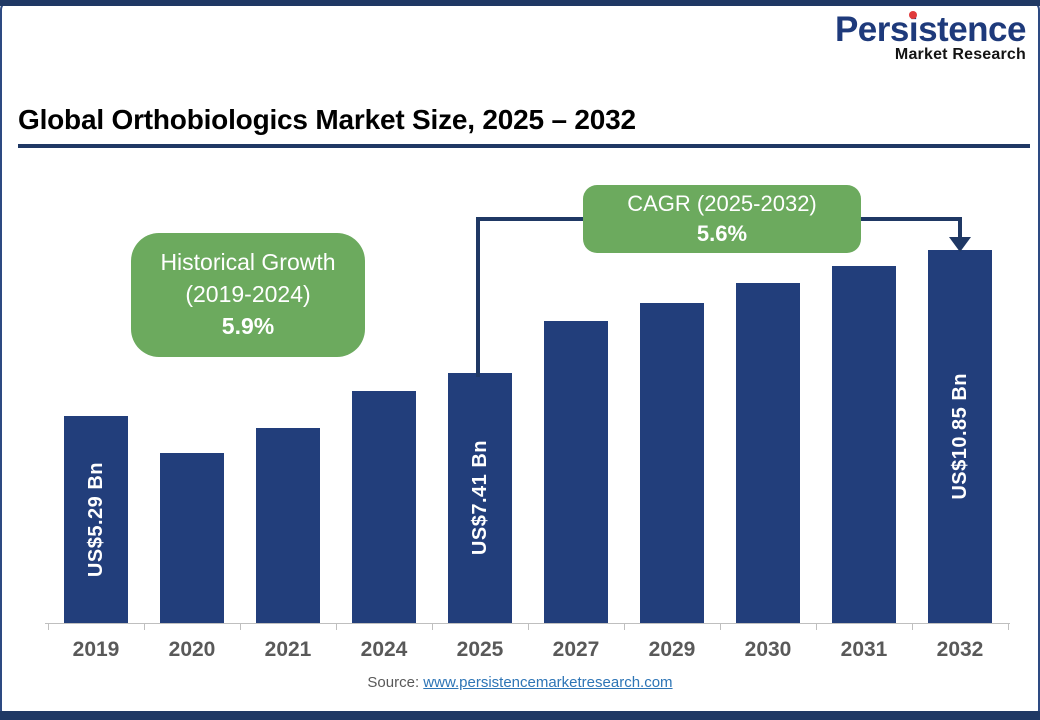 The width and height of the screenshot is (1040, 720). What do you see at coordinates (524, 146) in the screenshot?
I see `title-underline` at bounding box center [524, 146].